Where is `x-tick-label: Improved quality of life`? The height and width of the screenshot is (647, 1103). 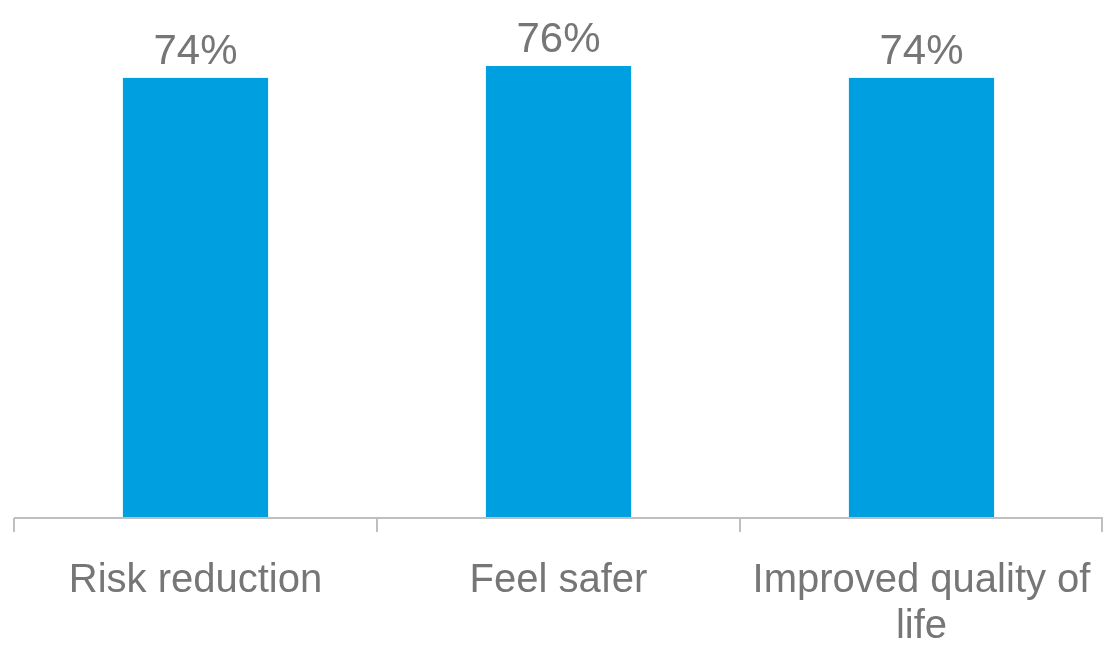 x-tick-label: Improved quality of life is located at coordinates (922, 601).